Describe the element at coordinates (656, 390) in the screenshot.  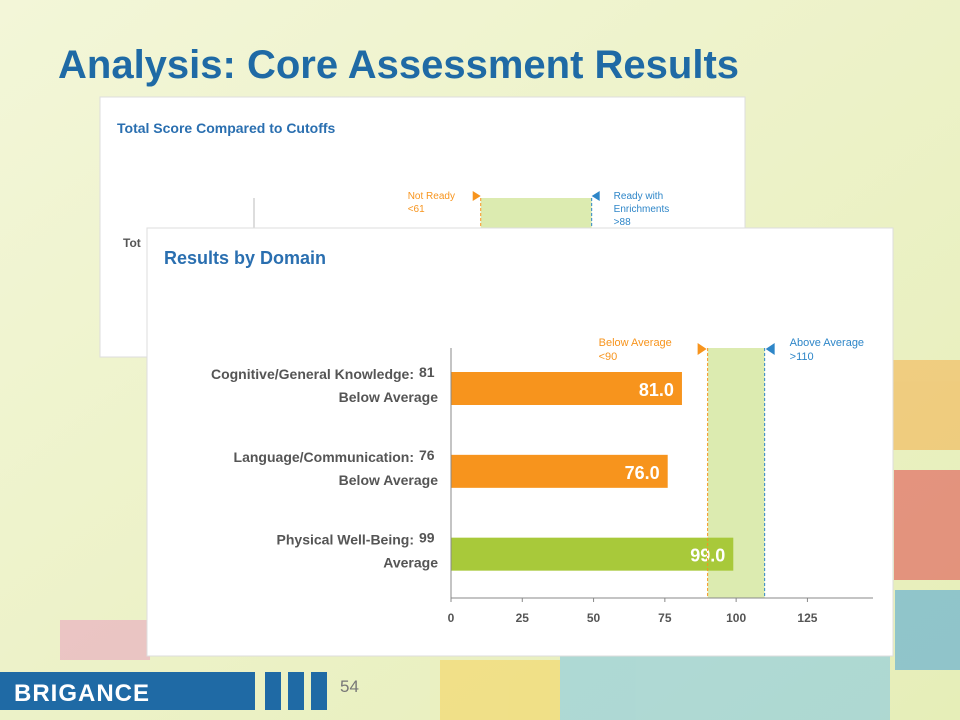
I see `value-label: 81.0` at that location.